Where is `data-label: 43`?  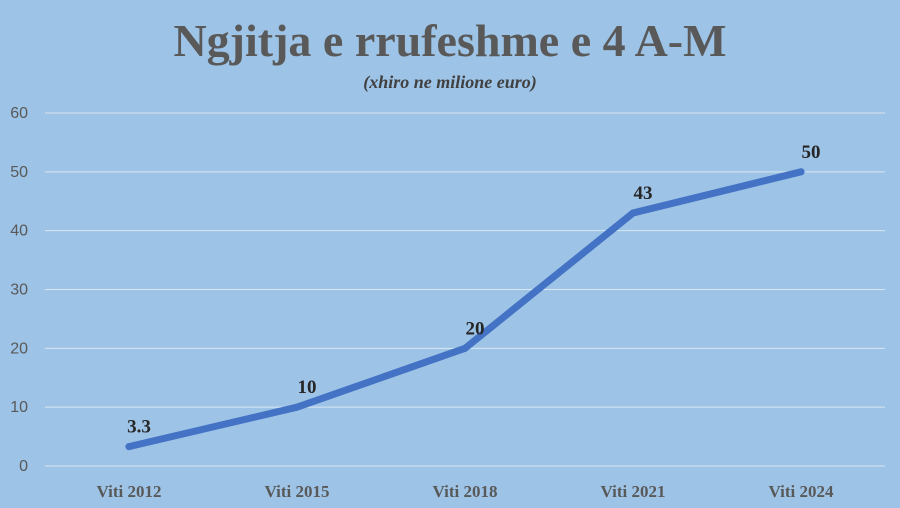
data-label: 43 is located at coordinates (643, 193).